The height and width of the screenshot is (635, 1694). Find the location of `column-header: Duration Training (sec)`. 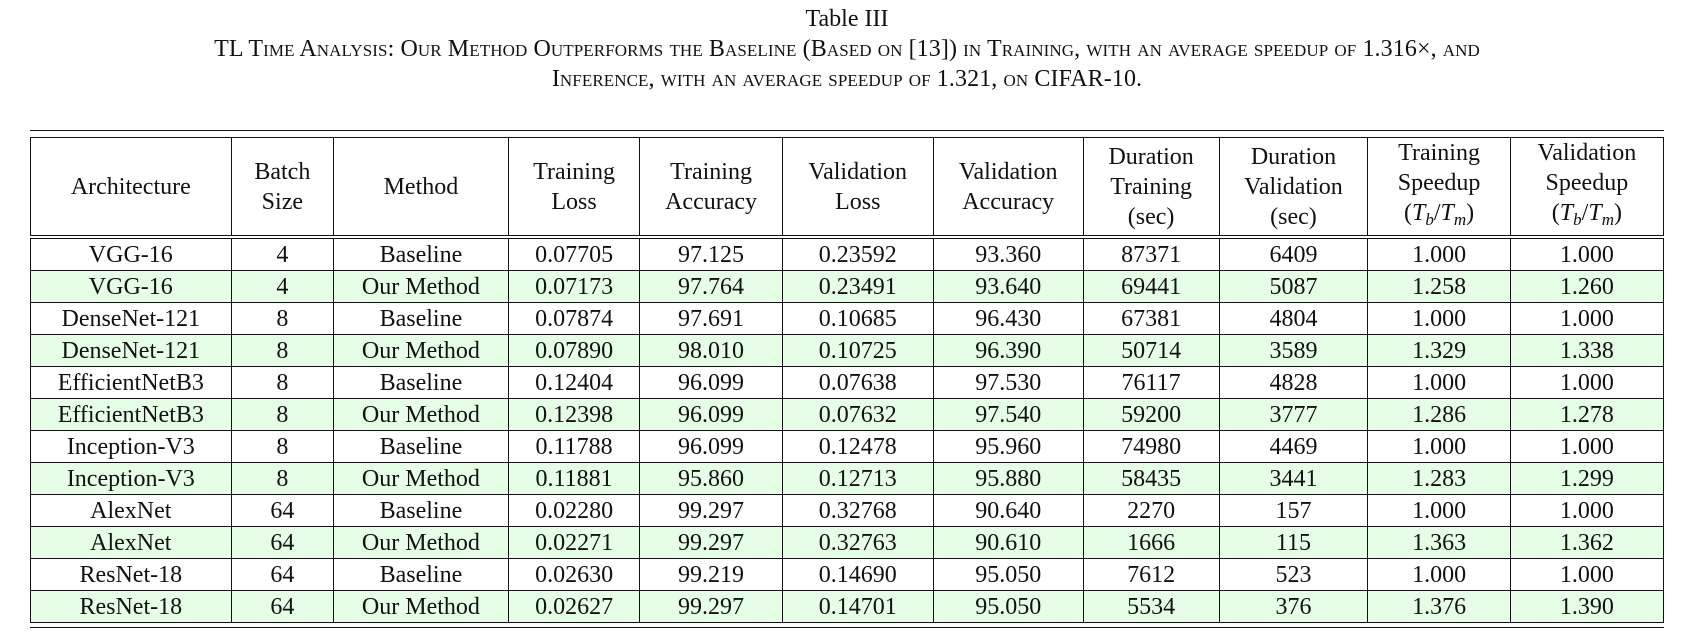

column-header: Duration Training (sec) is located at coordinates (1151, 187).